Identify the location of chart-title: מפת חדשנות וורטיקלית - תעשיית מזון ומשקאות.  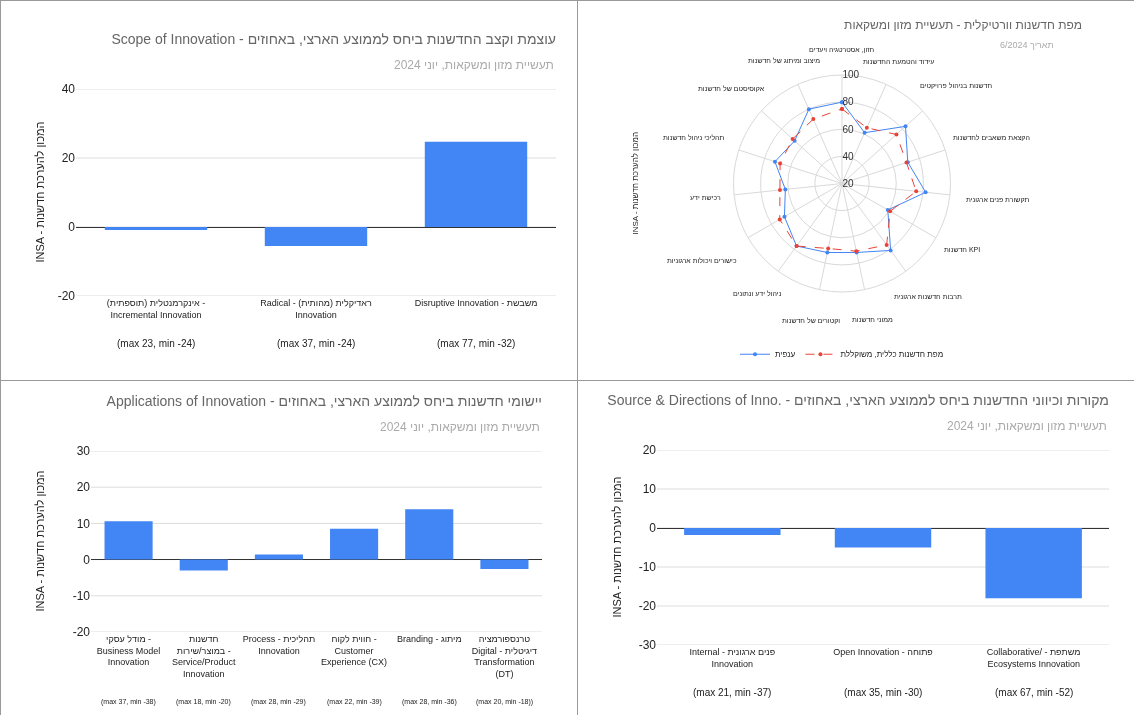
(963, 25).